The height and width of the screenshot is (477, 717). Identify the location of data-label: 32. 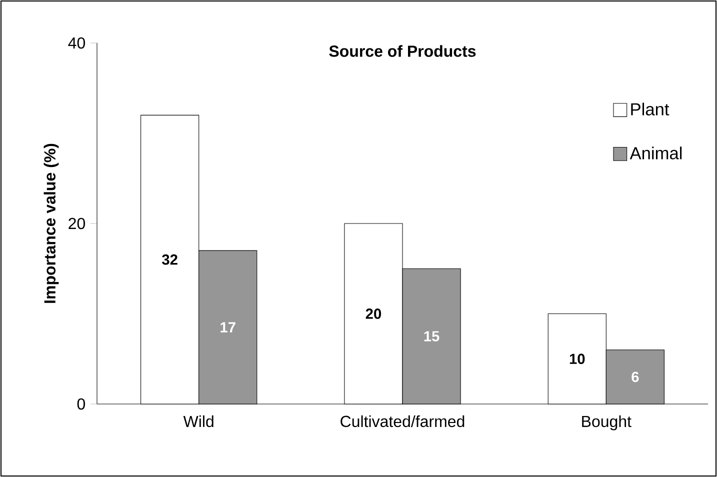
(170, 259).